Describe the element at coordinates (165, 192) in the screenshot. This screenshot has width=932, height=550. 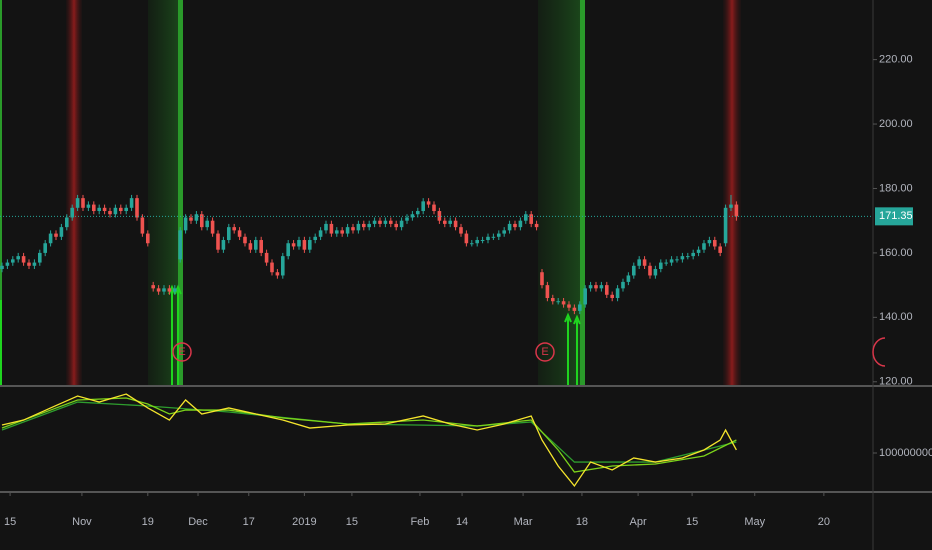
I see `green-band` at that location.